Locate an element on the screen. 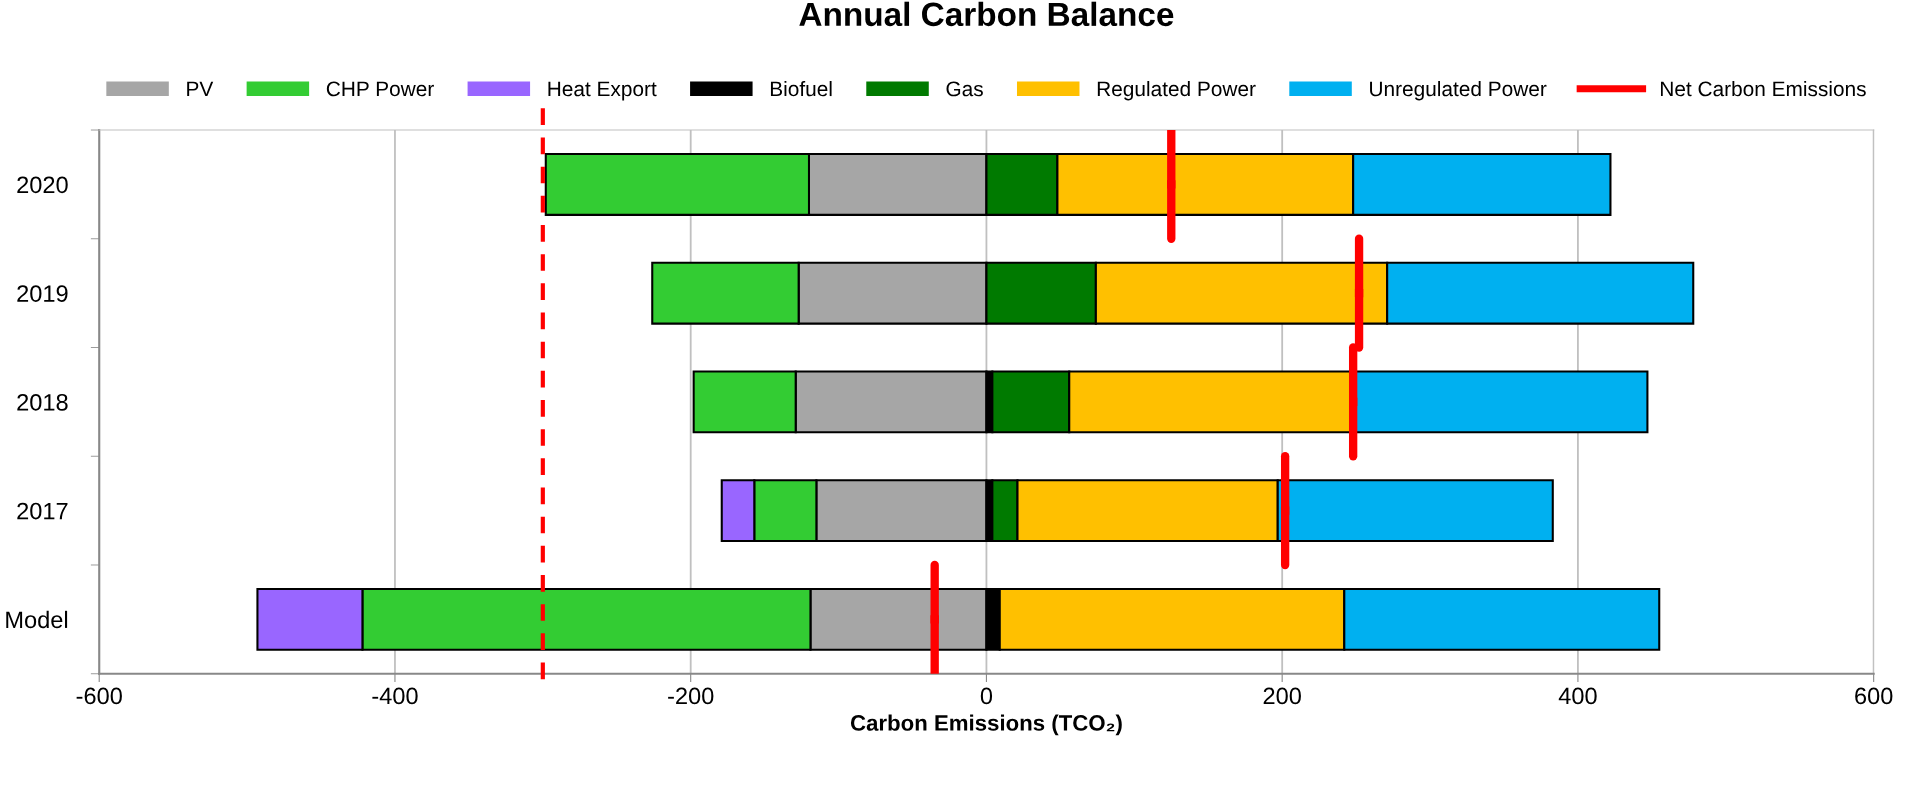  legend-label: CHP Power is located at coordinates (380, 89).